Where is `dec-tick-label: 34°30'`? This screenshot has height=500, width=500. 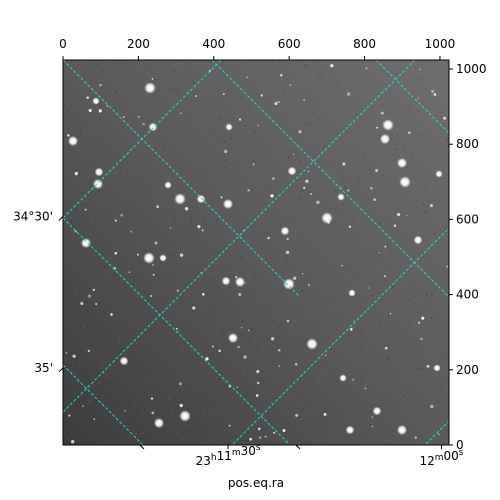 dec-tick-label: 34°30' is located at coordinates (33, 216).